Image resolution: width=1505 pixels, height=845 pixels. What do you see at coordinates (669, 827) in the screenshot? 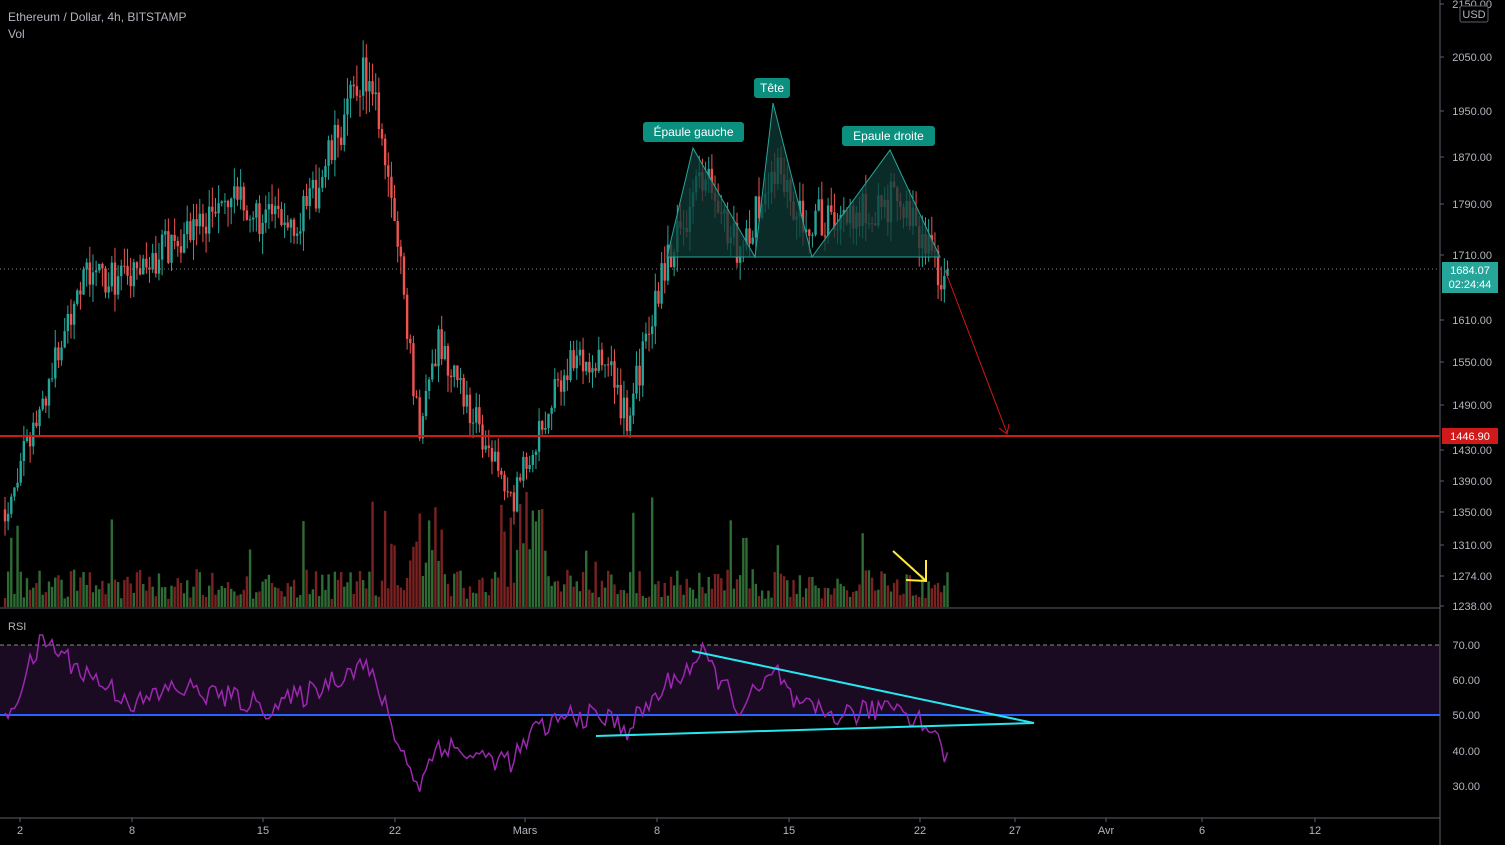
I see `time-axis: 2 8 15 22 Mars 8 15 22 27 Avr 6 12` at bounding box center [669, 827].